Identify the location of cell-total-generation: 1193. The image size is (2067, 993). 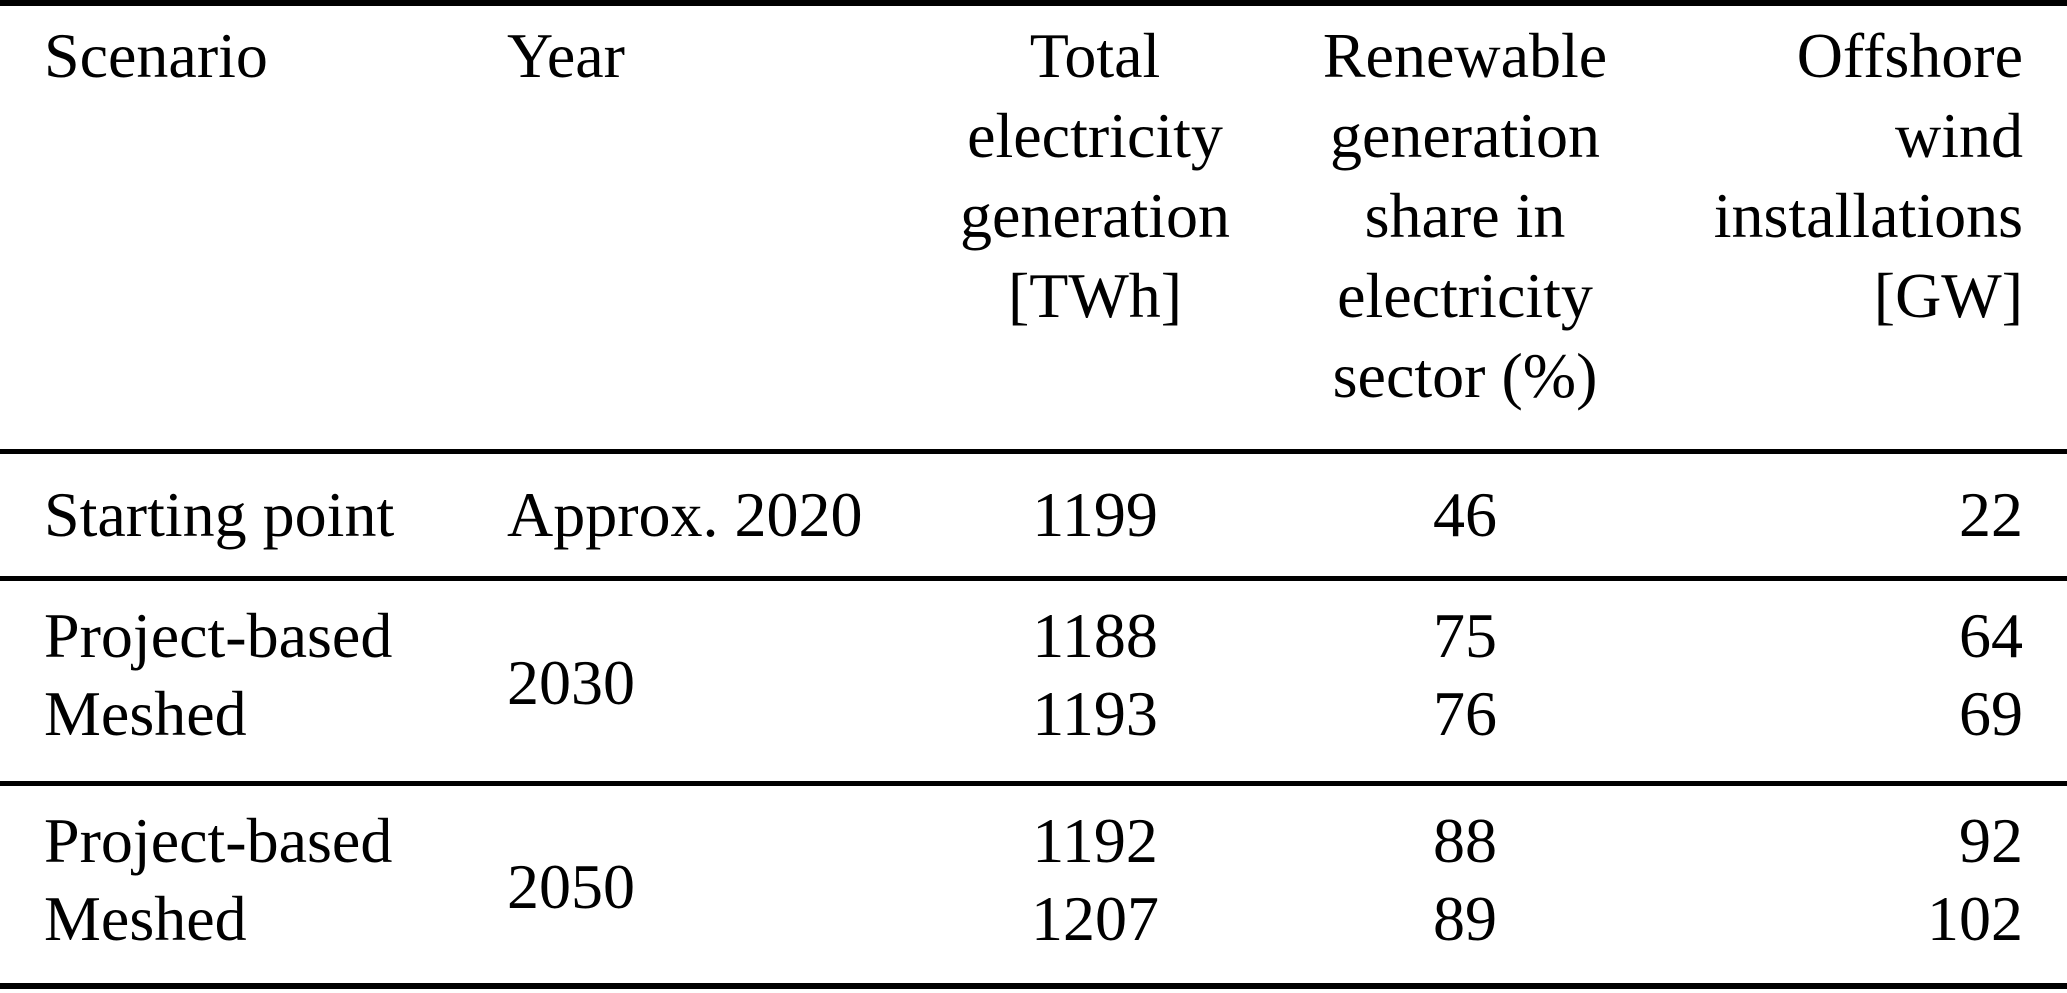
(1095, 713).